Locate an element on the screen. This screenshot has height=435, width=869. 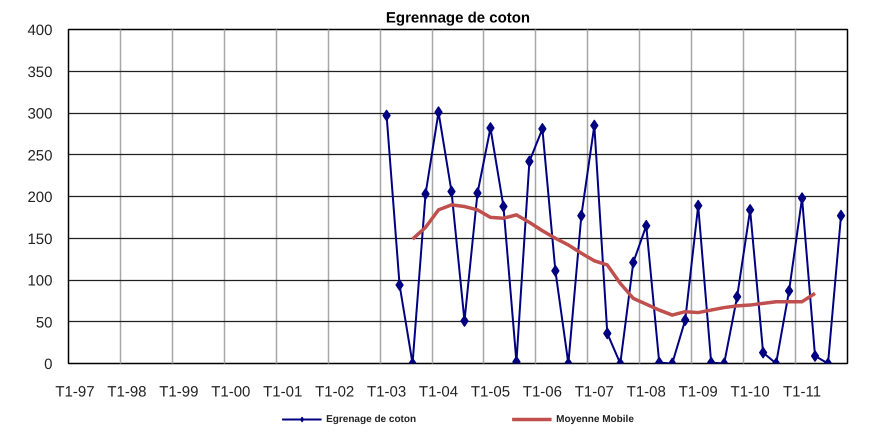
x-tick-label: T1-05 is located at coordinates (490, 392).